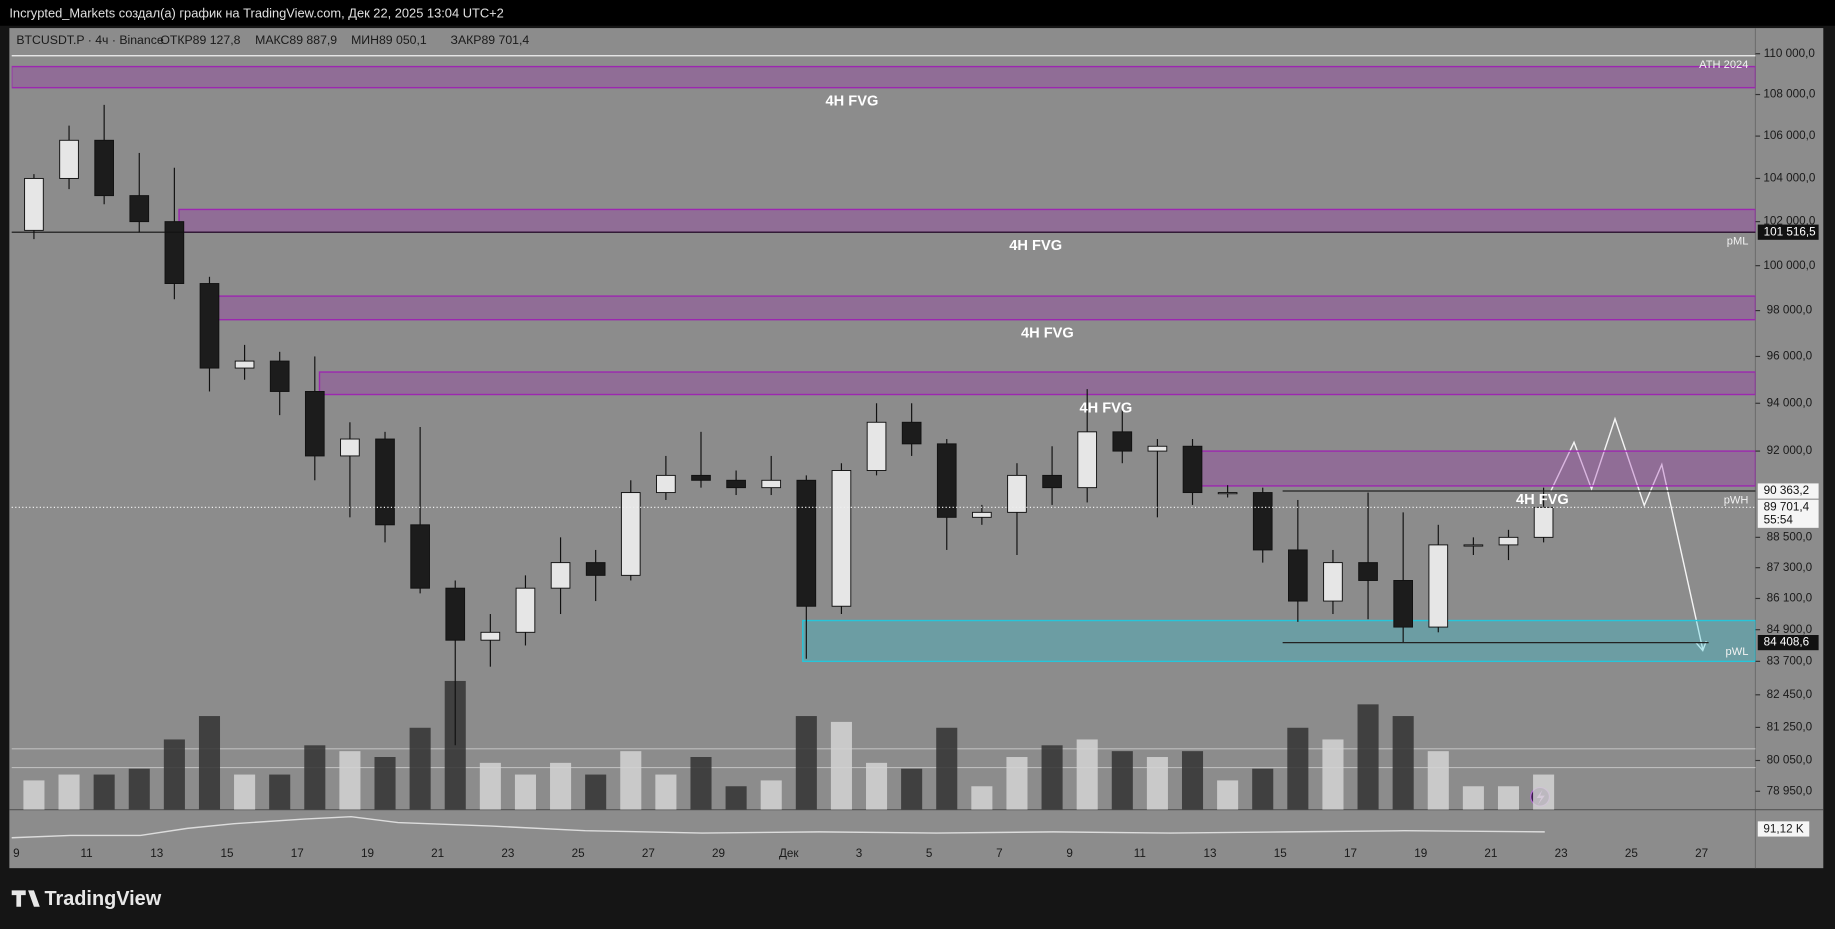 Image resolution: width=1835 pixels, height=929 pixels. I want to click on price-box-label: 90 363,2, so click(1787, 490).